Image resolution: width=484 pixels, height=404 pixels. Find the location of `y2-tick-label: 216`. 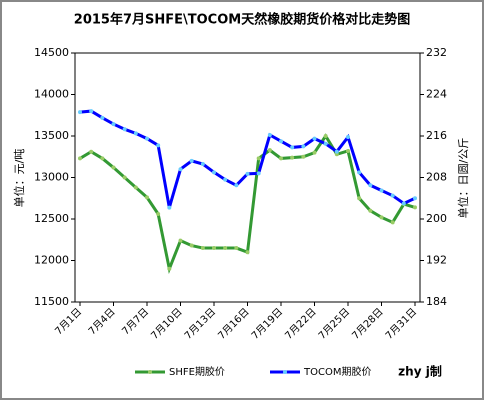

y2-tick-label: 216 is located at coordinates (436, 135).